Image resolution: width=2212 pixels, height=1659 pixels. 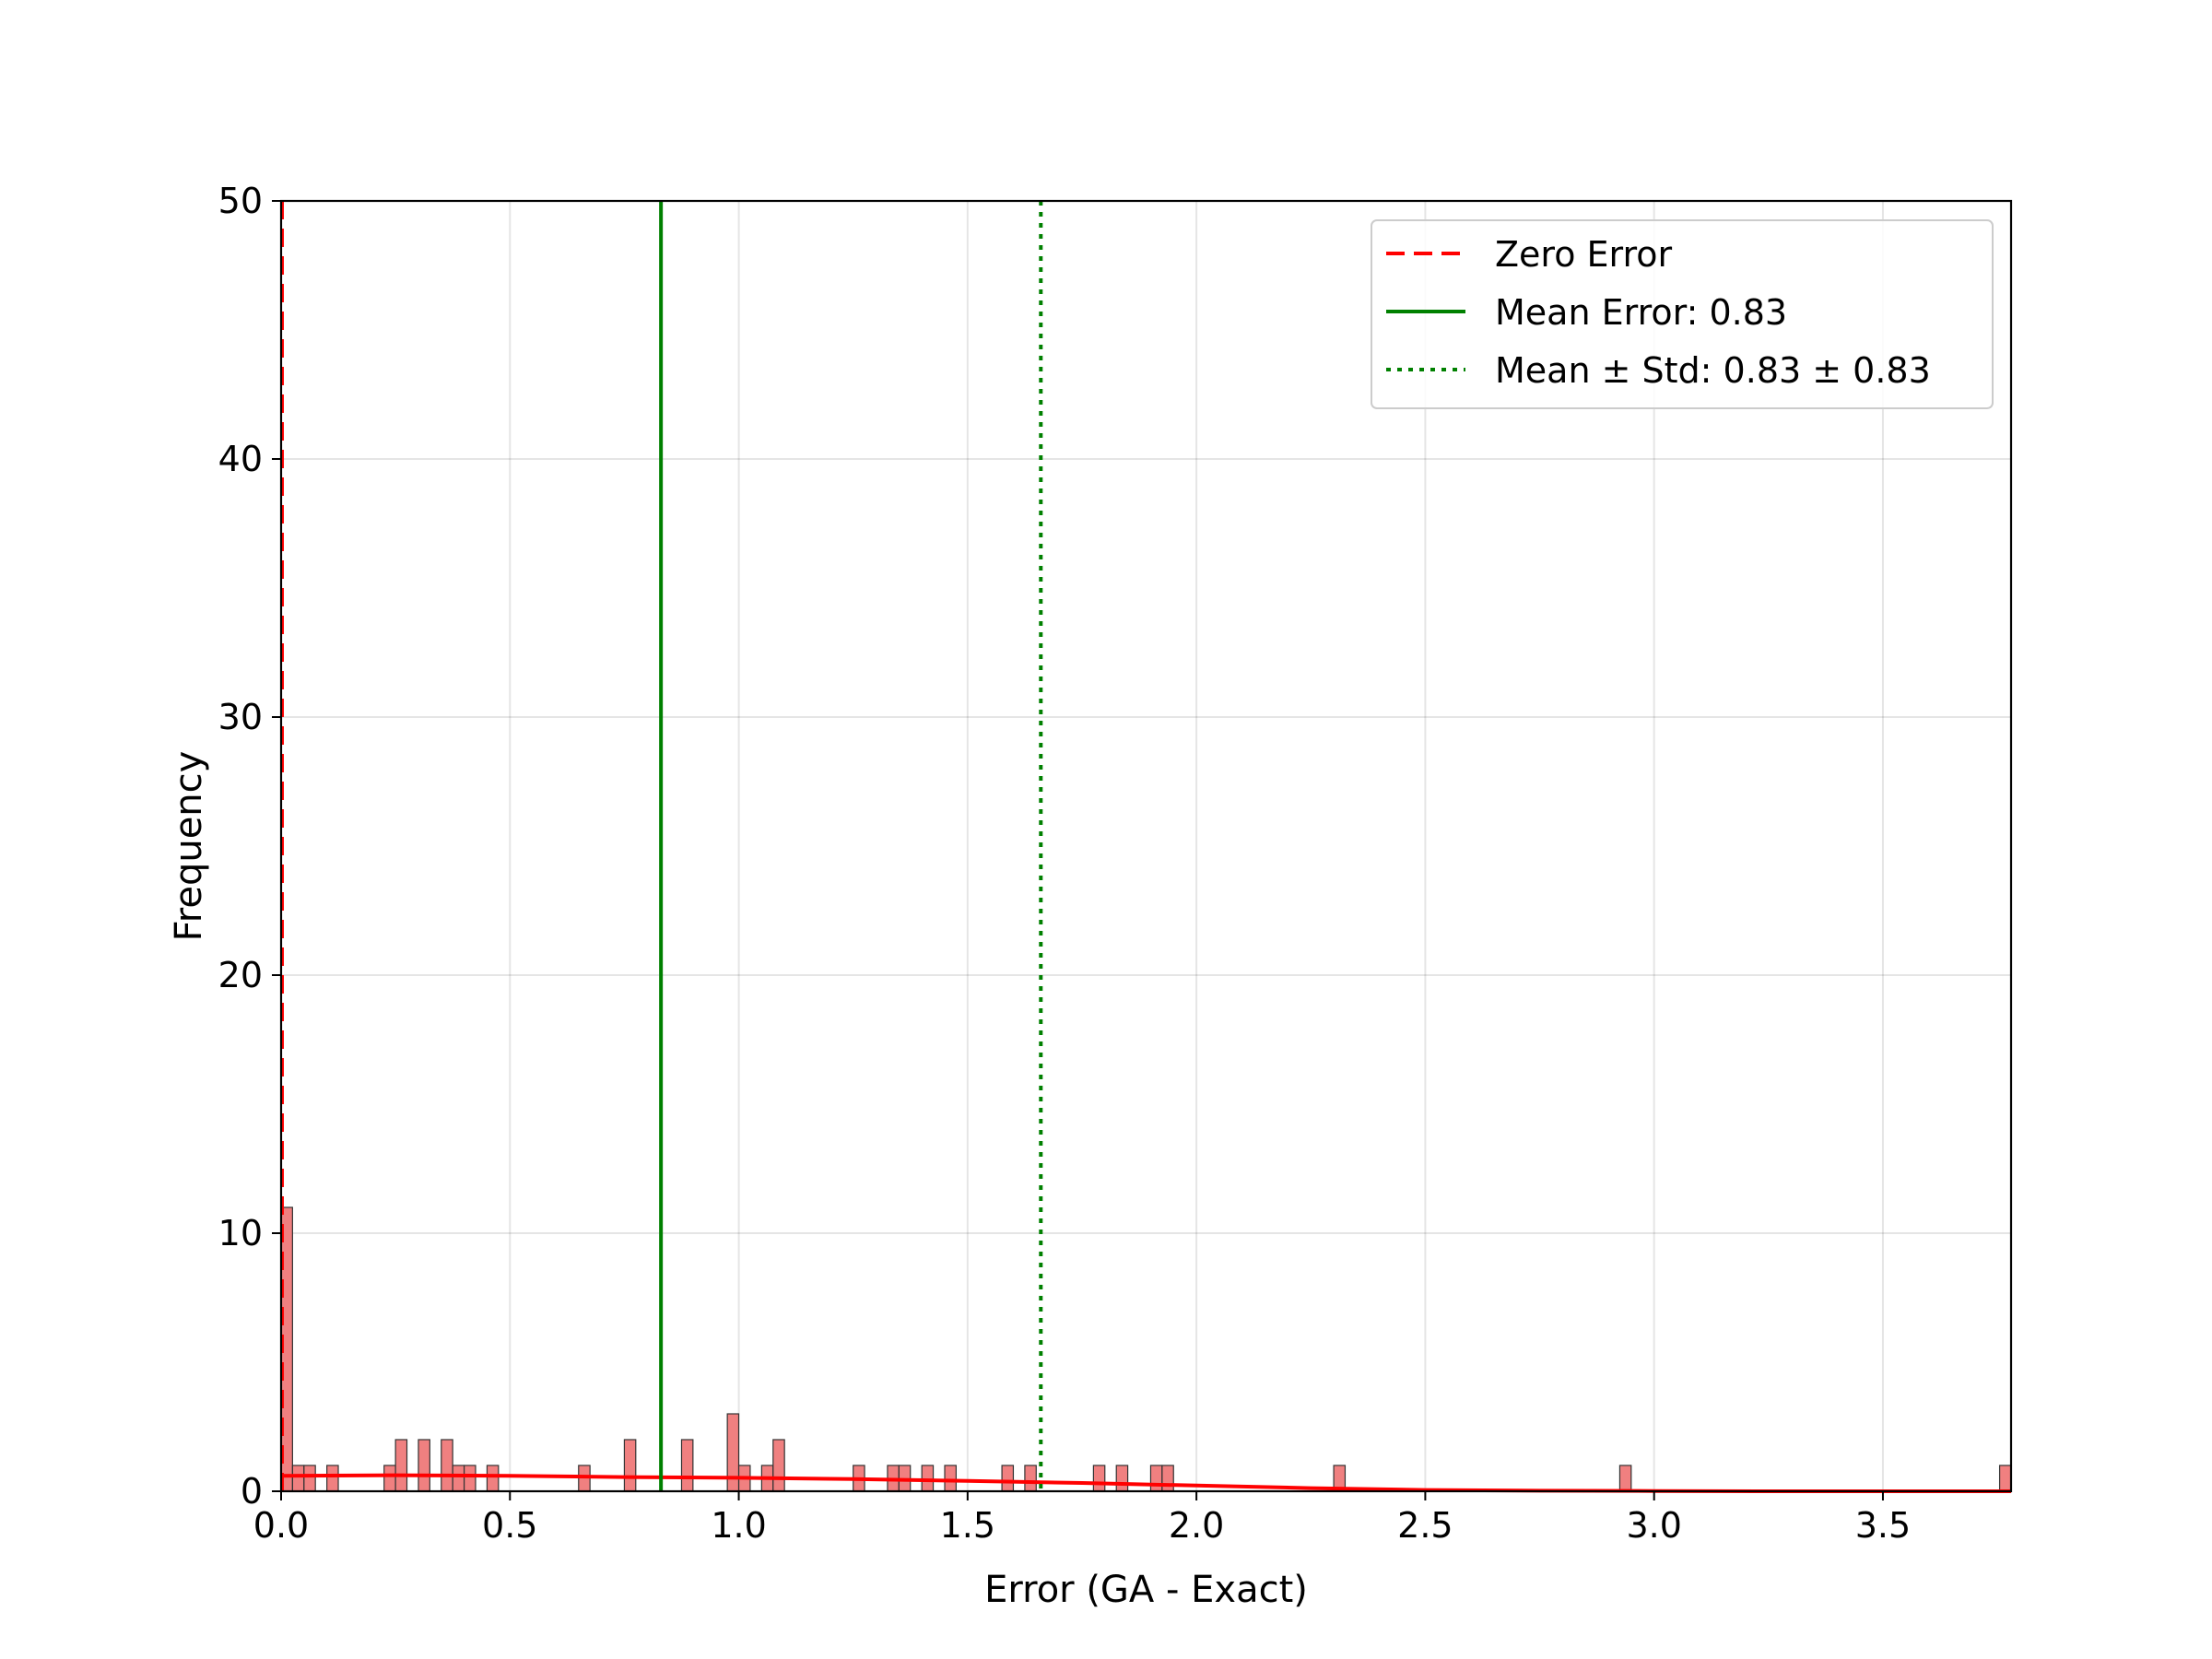 What do you see at coordinates (252, 1491) in the screenshot?
I see `y-tick-label: 0` at bounding box center [252, 1491].